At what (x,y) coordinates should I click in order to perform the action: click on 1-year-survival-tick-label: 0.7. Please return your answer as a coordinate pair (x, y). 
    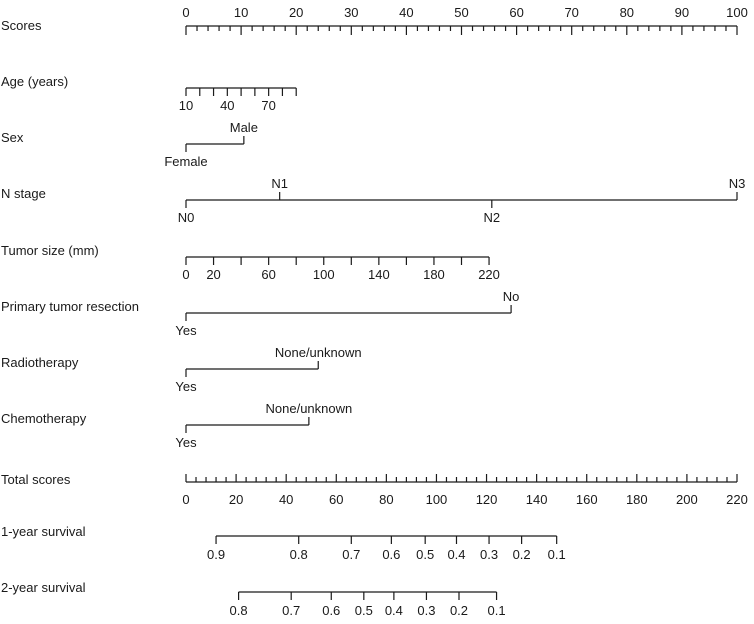
    Looking at the image, I should click on (351, 554).